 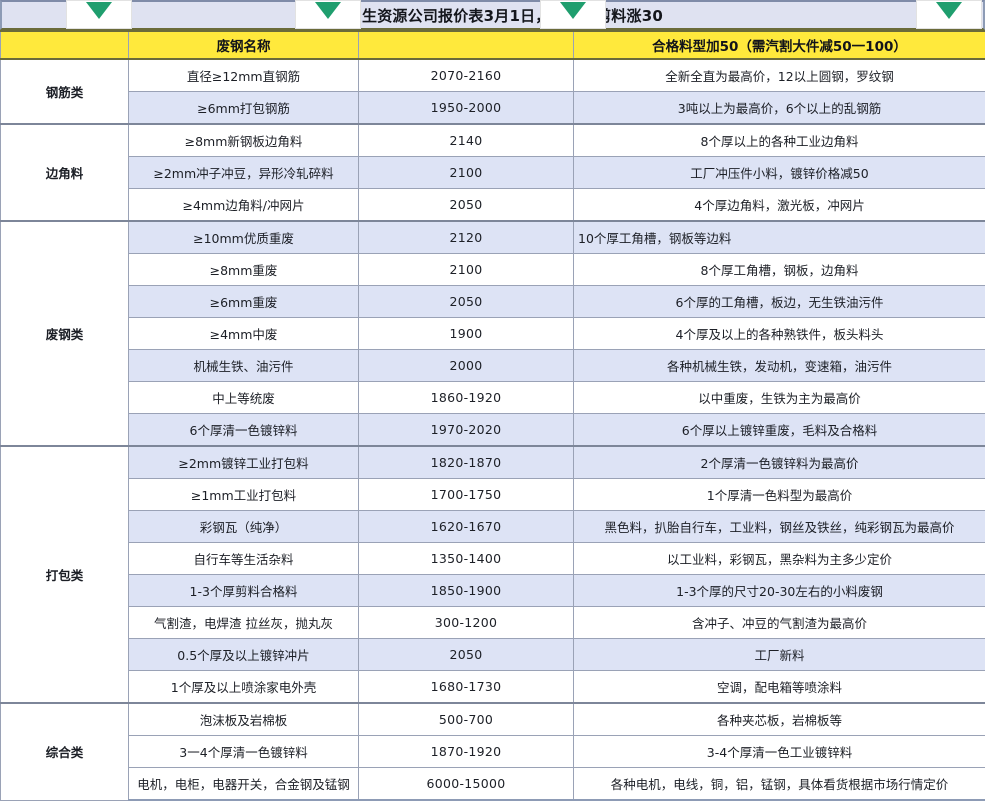 What do you see at coordinates (779, 591) in the screenshot?
I see `remark-cell: 1-3个厚的尺寸20-30左右的小料废钢` at bounding box center [779, 591].